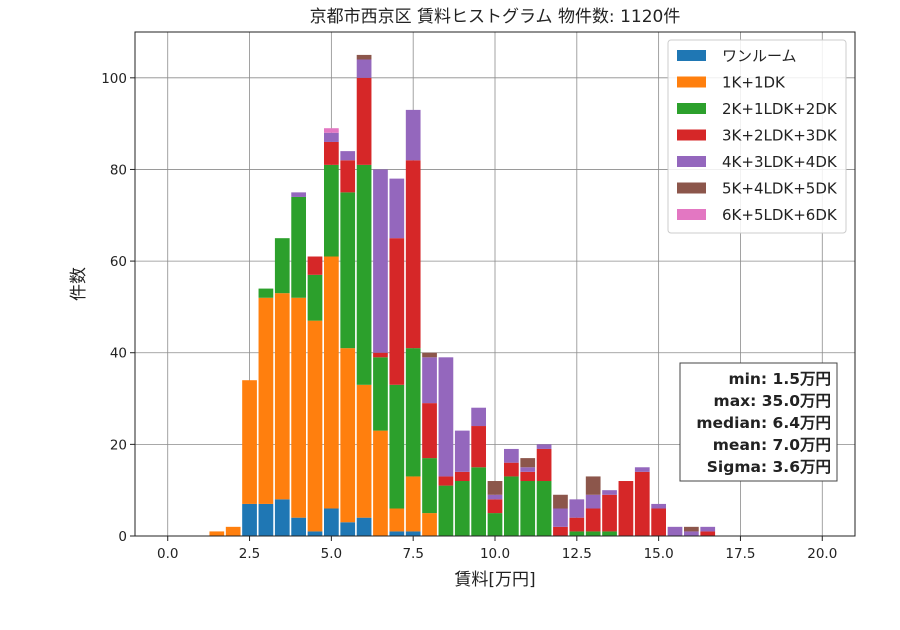 The height and width of the screenshot is (630, 900). Describe the element at coordinates (772, 445) in the screenshot. I see `stats-mean: mean: 7.0万円` at that location.